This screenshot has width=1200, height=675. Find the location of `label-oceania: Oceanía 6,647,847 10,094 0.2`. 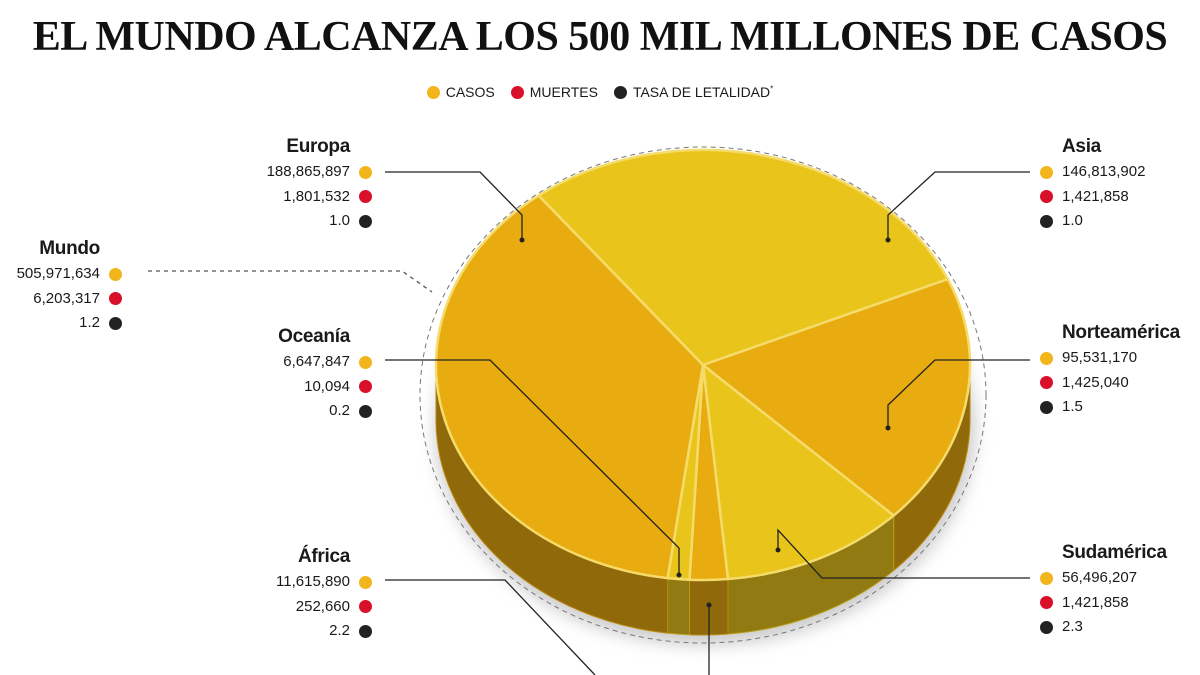

label-oceania: Oceanía 6,647,847 10,094 0.2 is located at coordinates (325, 374).